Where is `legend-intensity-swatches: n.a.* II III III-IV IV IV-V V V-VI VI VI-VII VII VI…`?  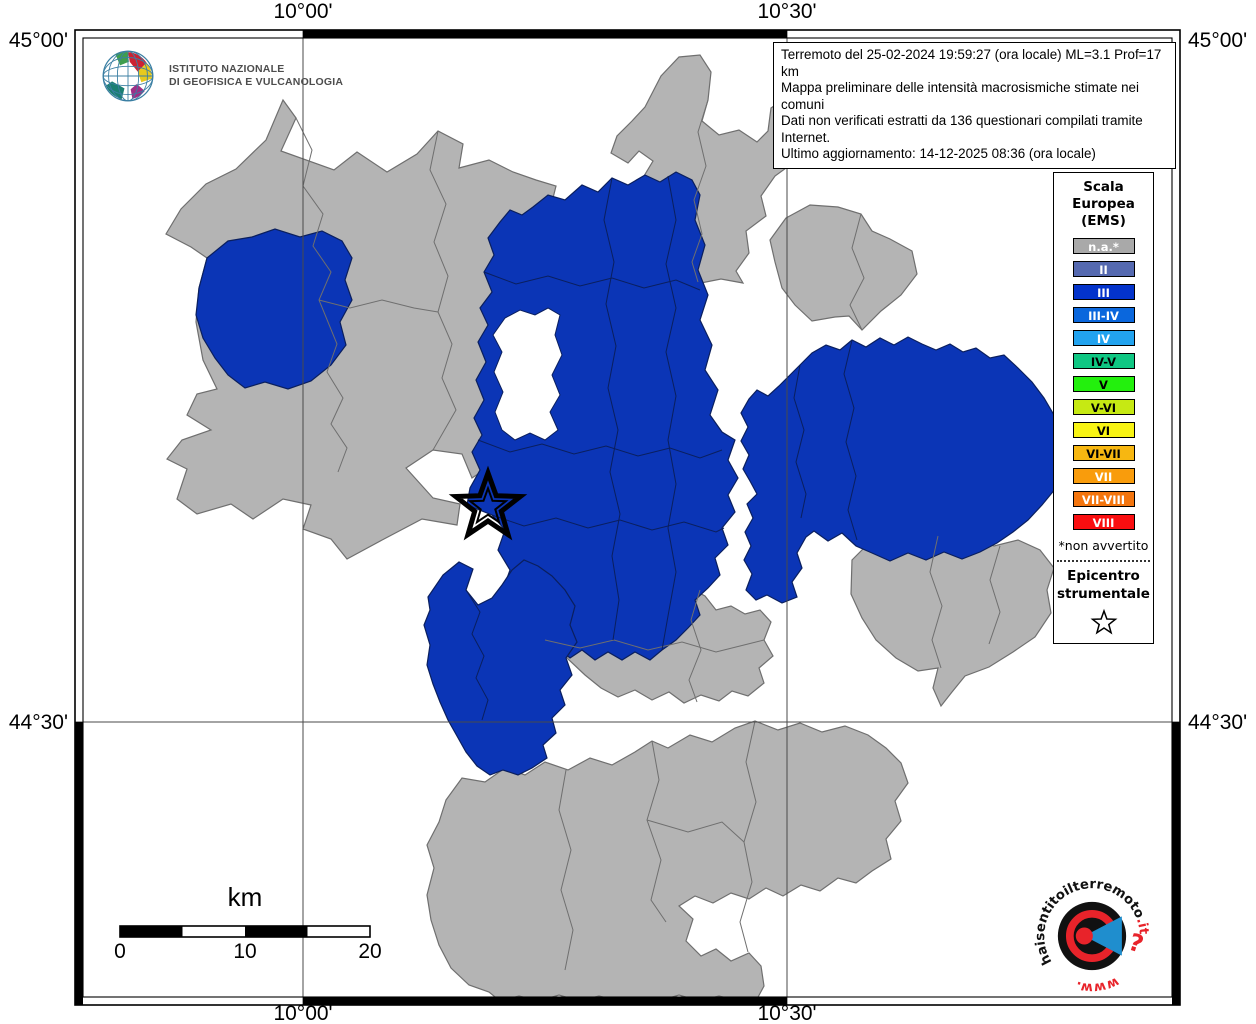
legend-intensity-swatches: n.a.* II III III-IV IV IV-V V V-VI VI VI-VII VII VI… is located at coordinates (1103, 384).